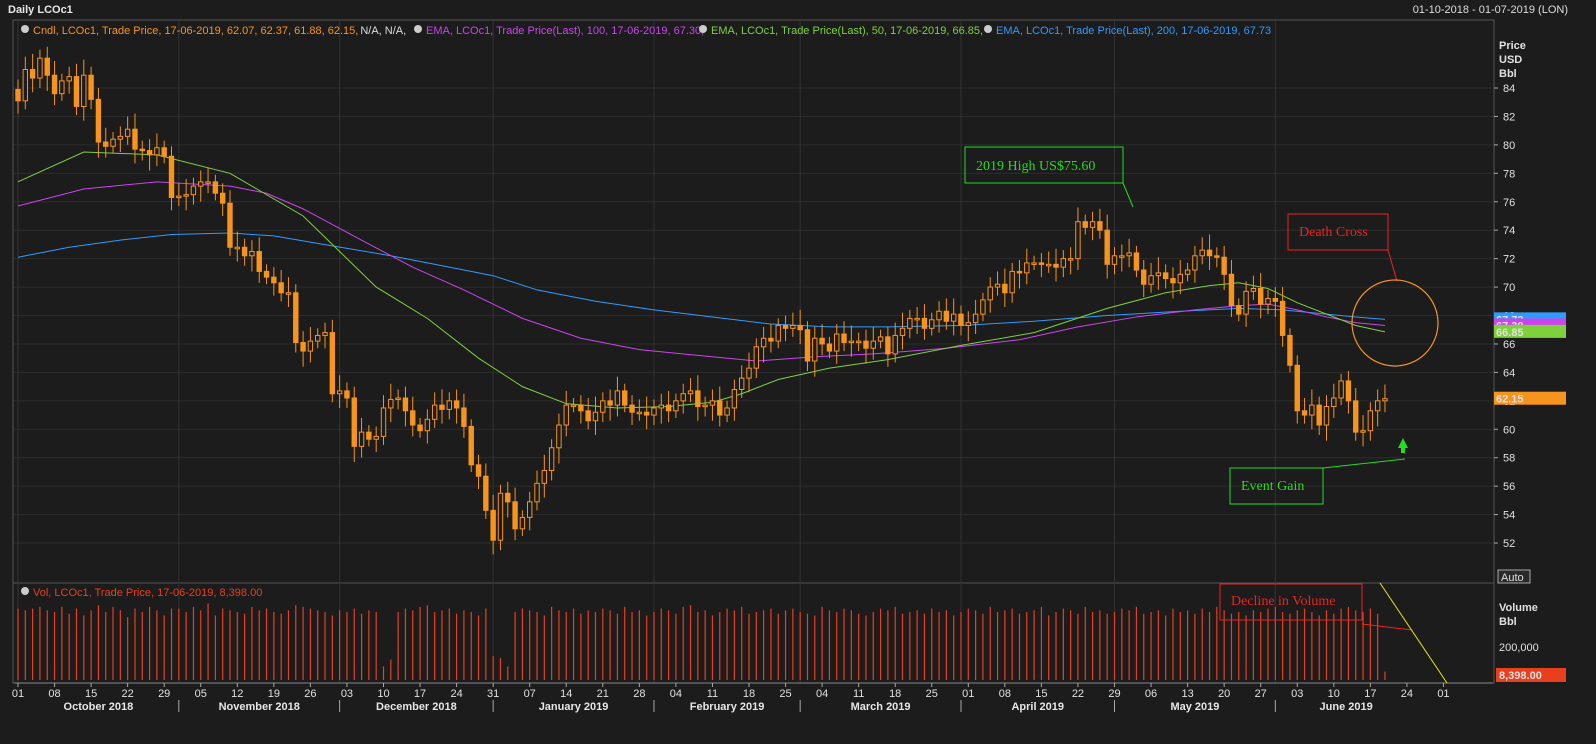  What do you see at coordinates (881, 707) in the screenshot?
I see `x-month-label: March 2019` at bounding box center [881, 707].